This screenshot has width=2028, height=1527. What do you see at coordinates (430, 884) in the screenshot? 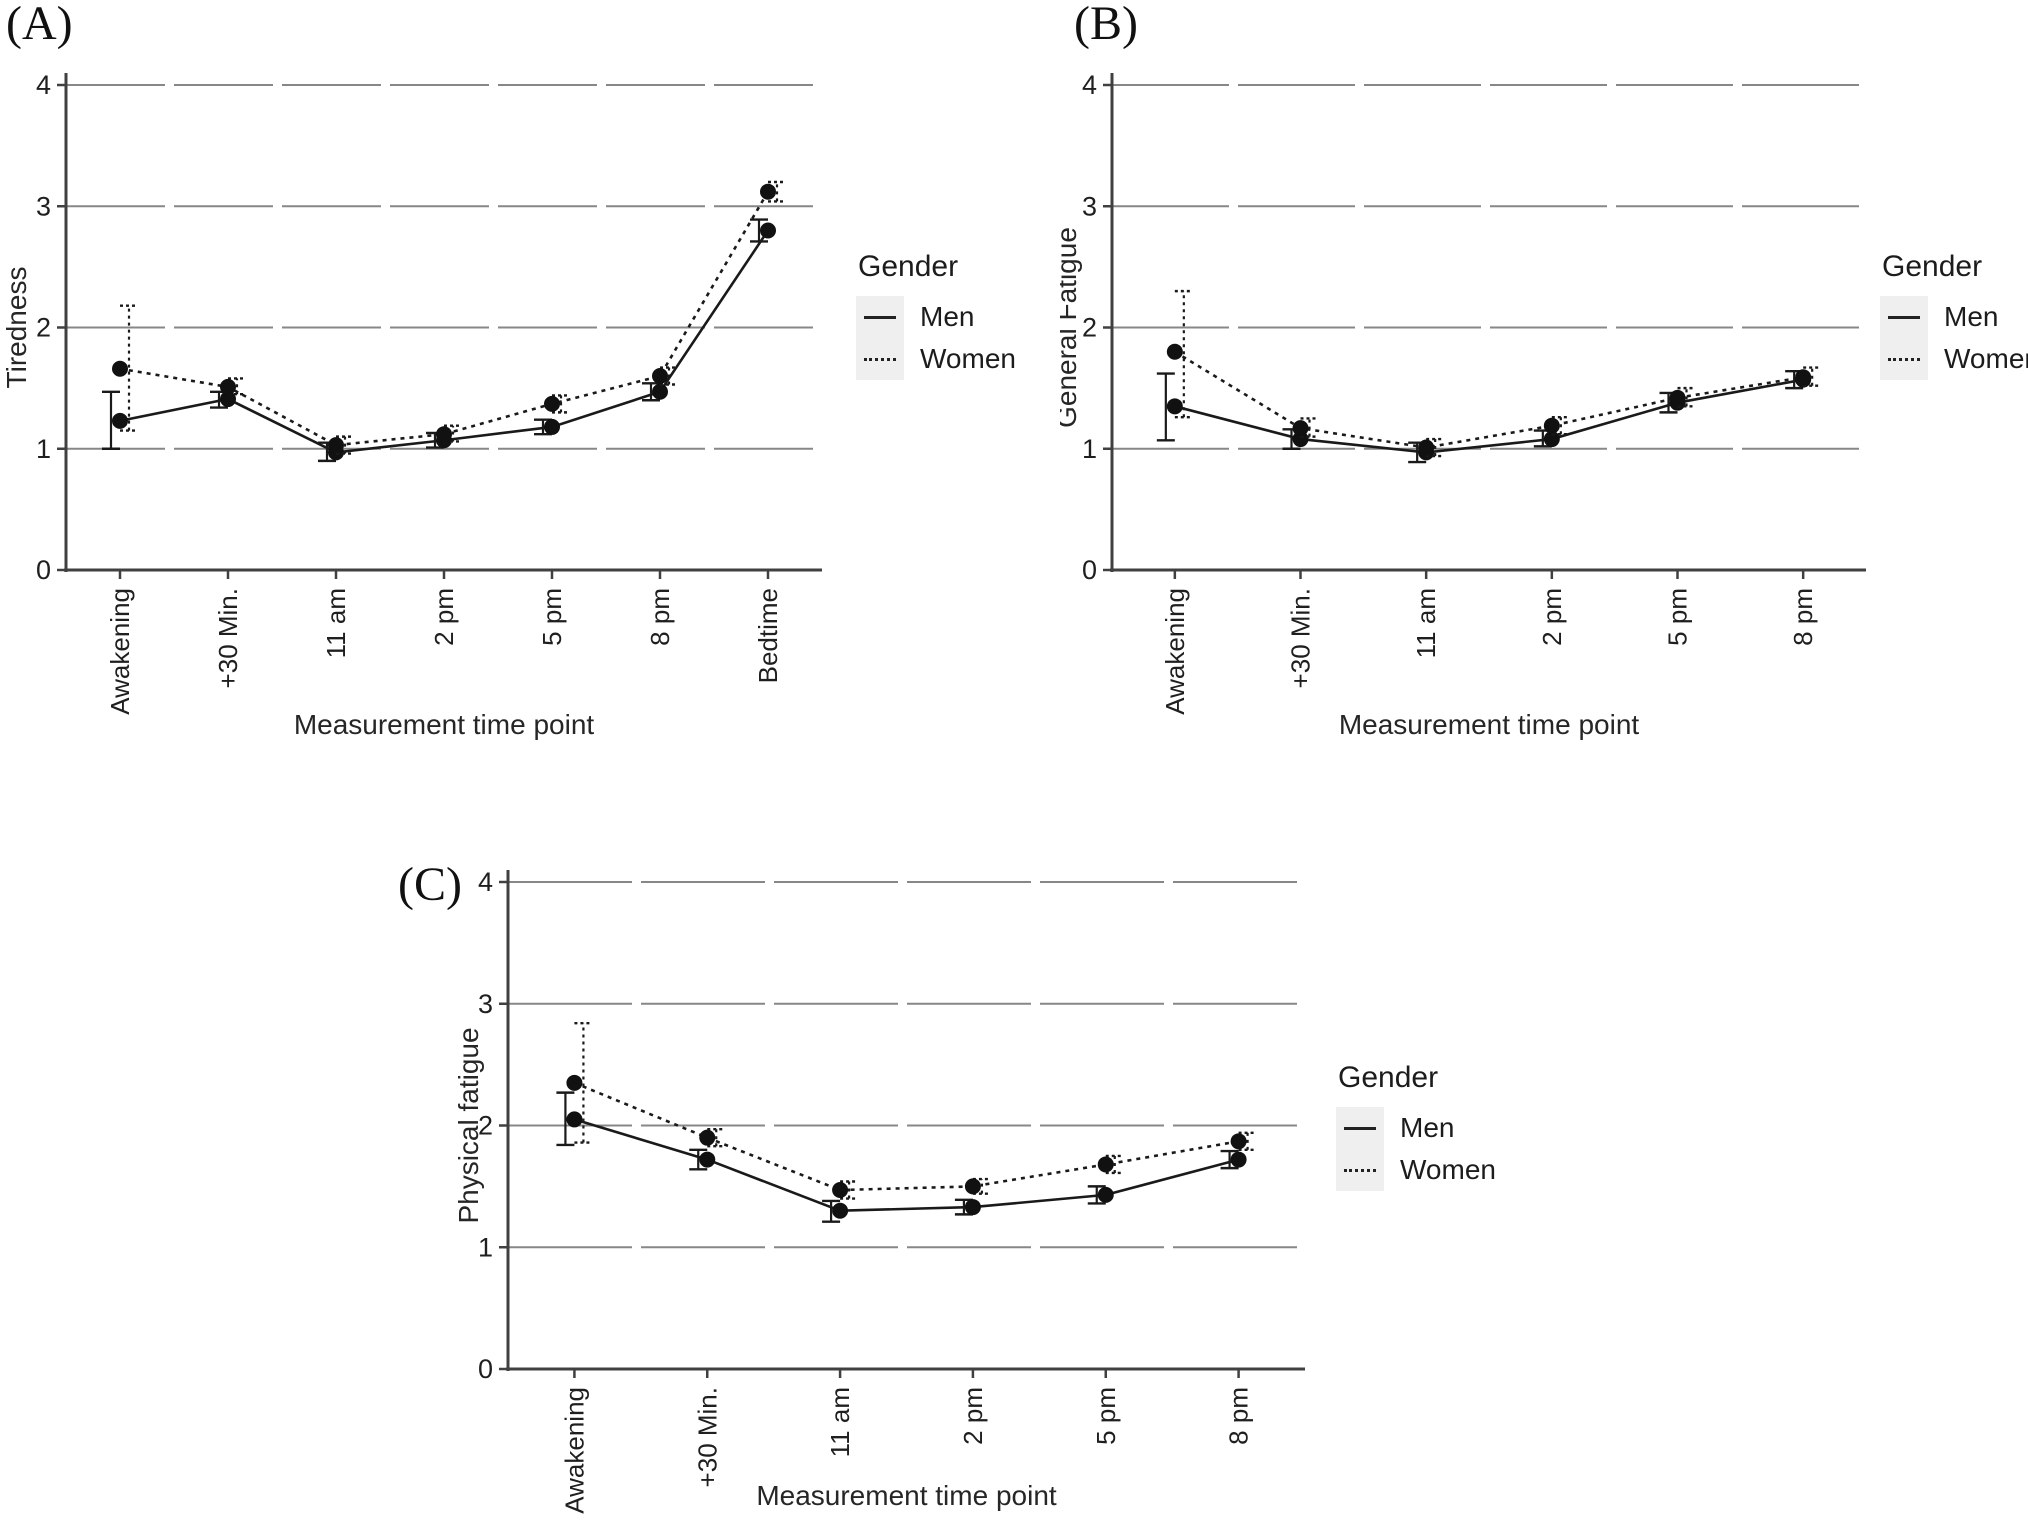
I see `panel-label-C: (C)` at bounding box center [430, 884].